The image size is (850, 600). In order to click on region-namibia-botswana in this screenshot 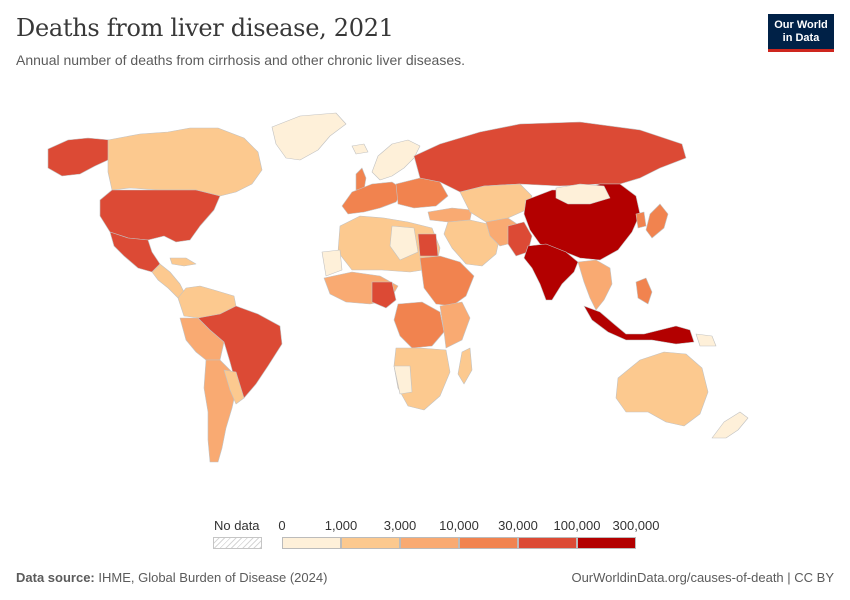, I will do `click(403, 380)`.